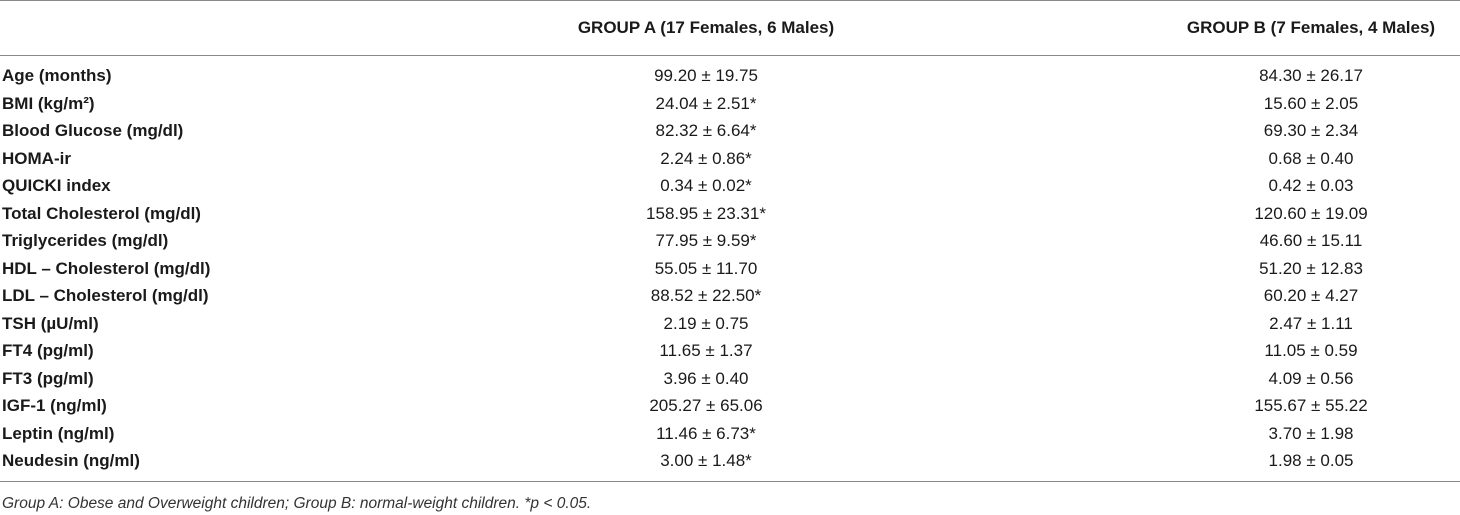 Image resolution: width=1460 pixels, height=515 pixels. What do you see at coordinates (706, 185) in the screenshot?
I see `cell-value: 0.34 ± 0.02*` at bounding box center [706, 185].